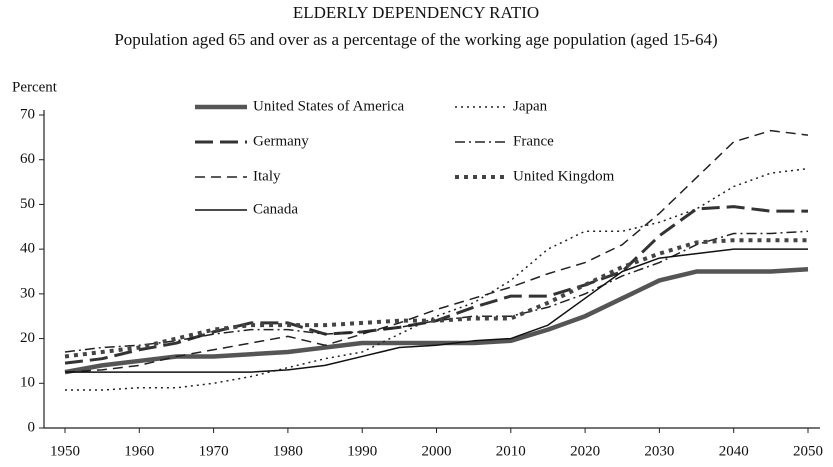 The height and width of the screenshot is (467, 833). I want to click on x-tick-label: 2020, so click(585, 451).